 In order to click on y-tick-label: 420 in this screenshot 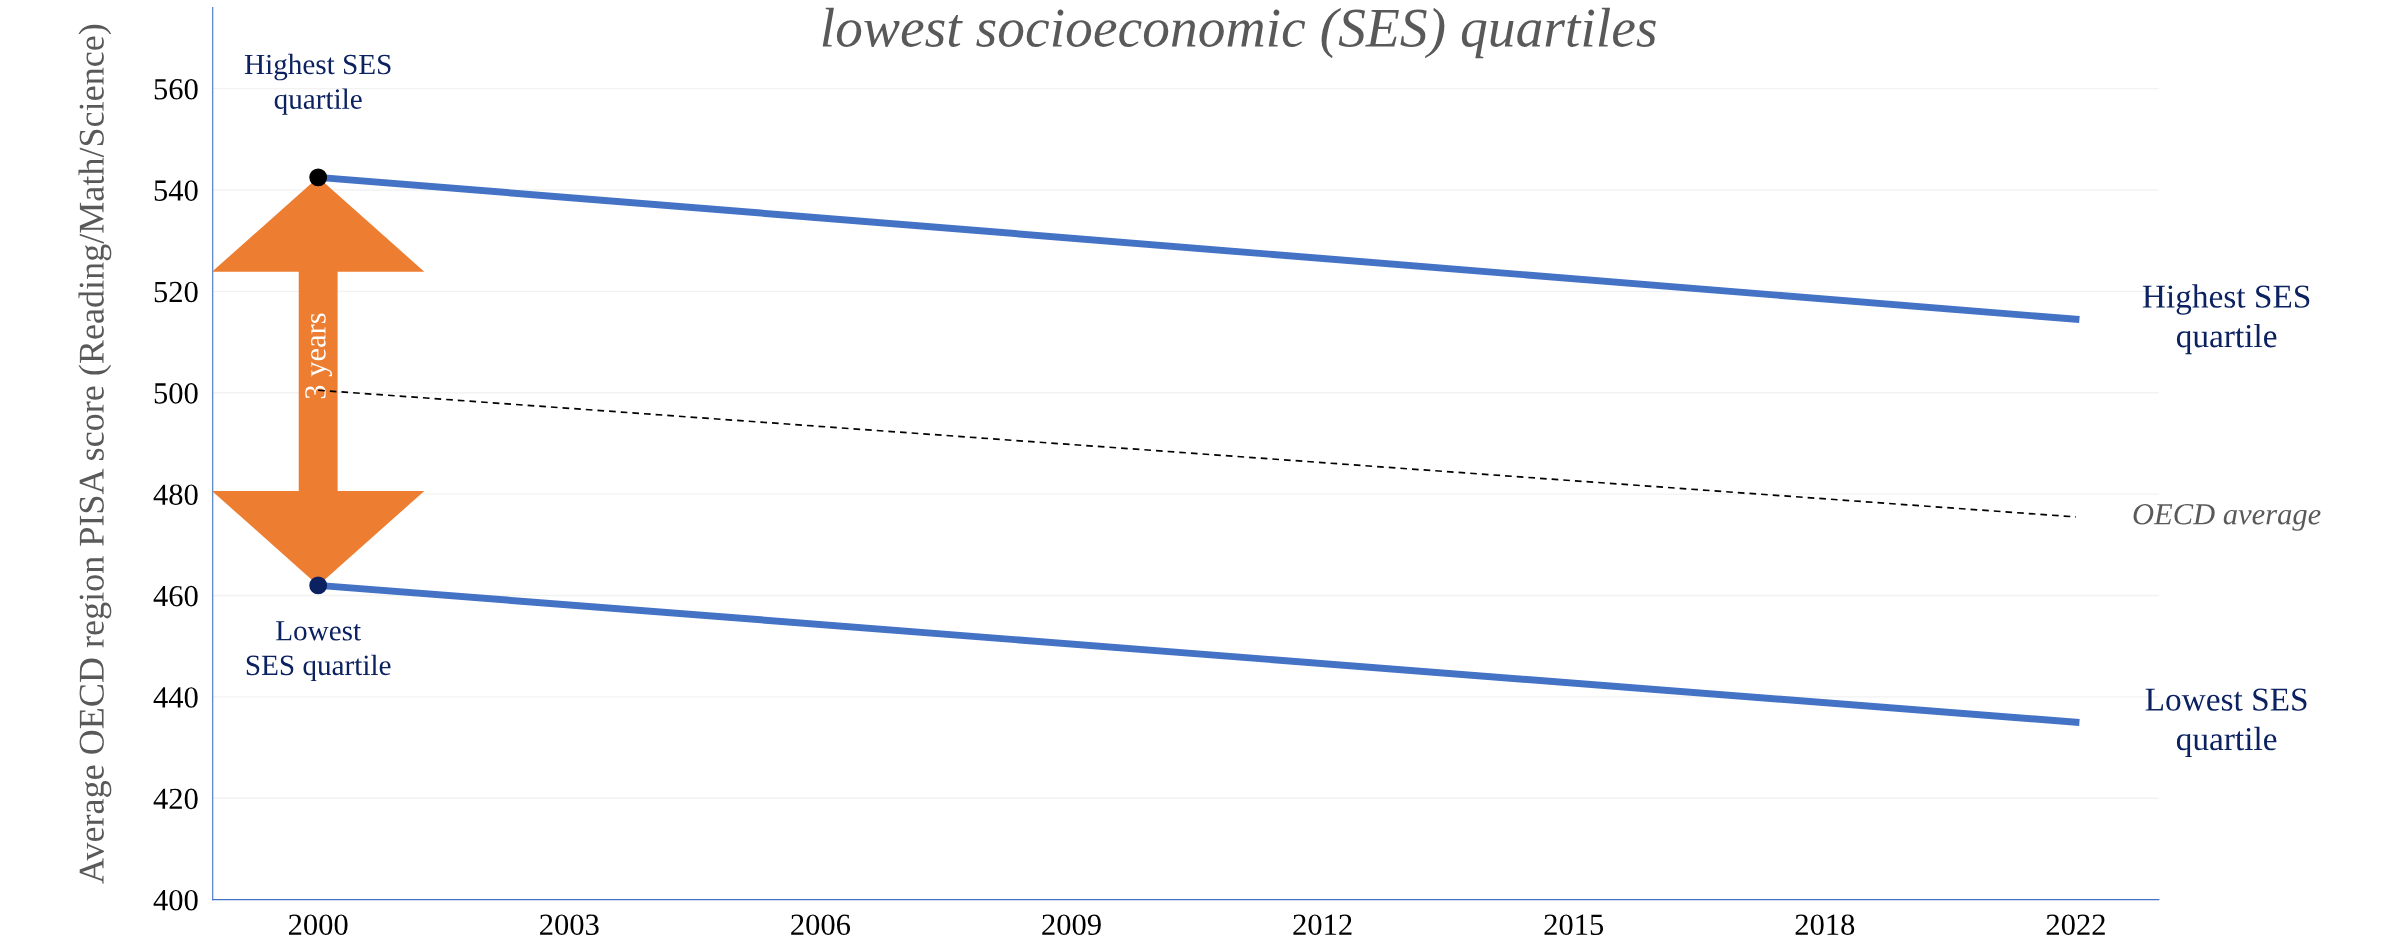, I will do `click(175, 799)`.